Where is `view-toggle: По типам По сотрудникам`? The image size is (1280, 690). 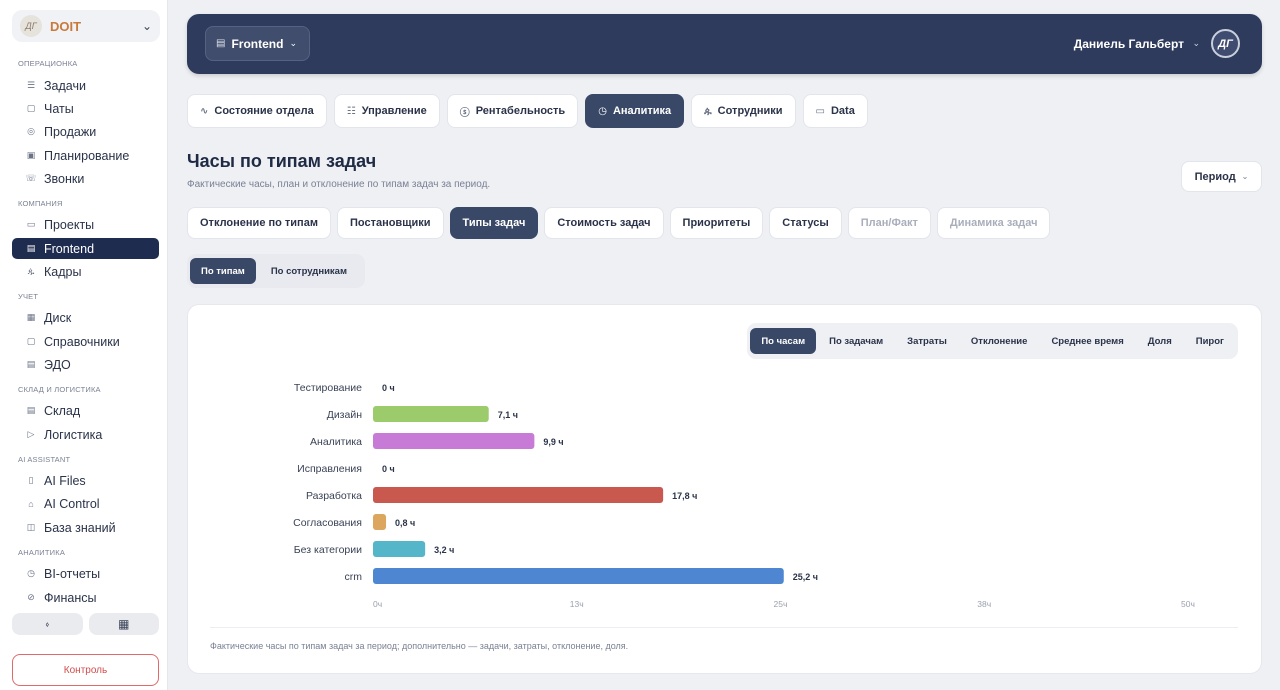 view-toggle: По типам По сотрудникам is located at coordinates (276, 271).